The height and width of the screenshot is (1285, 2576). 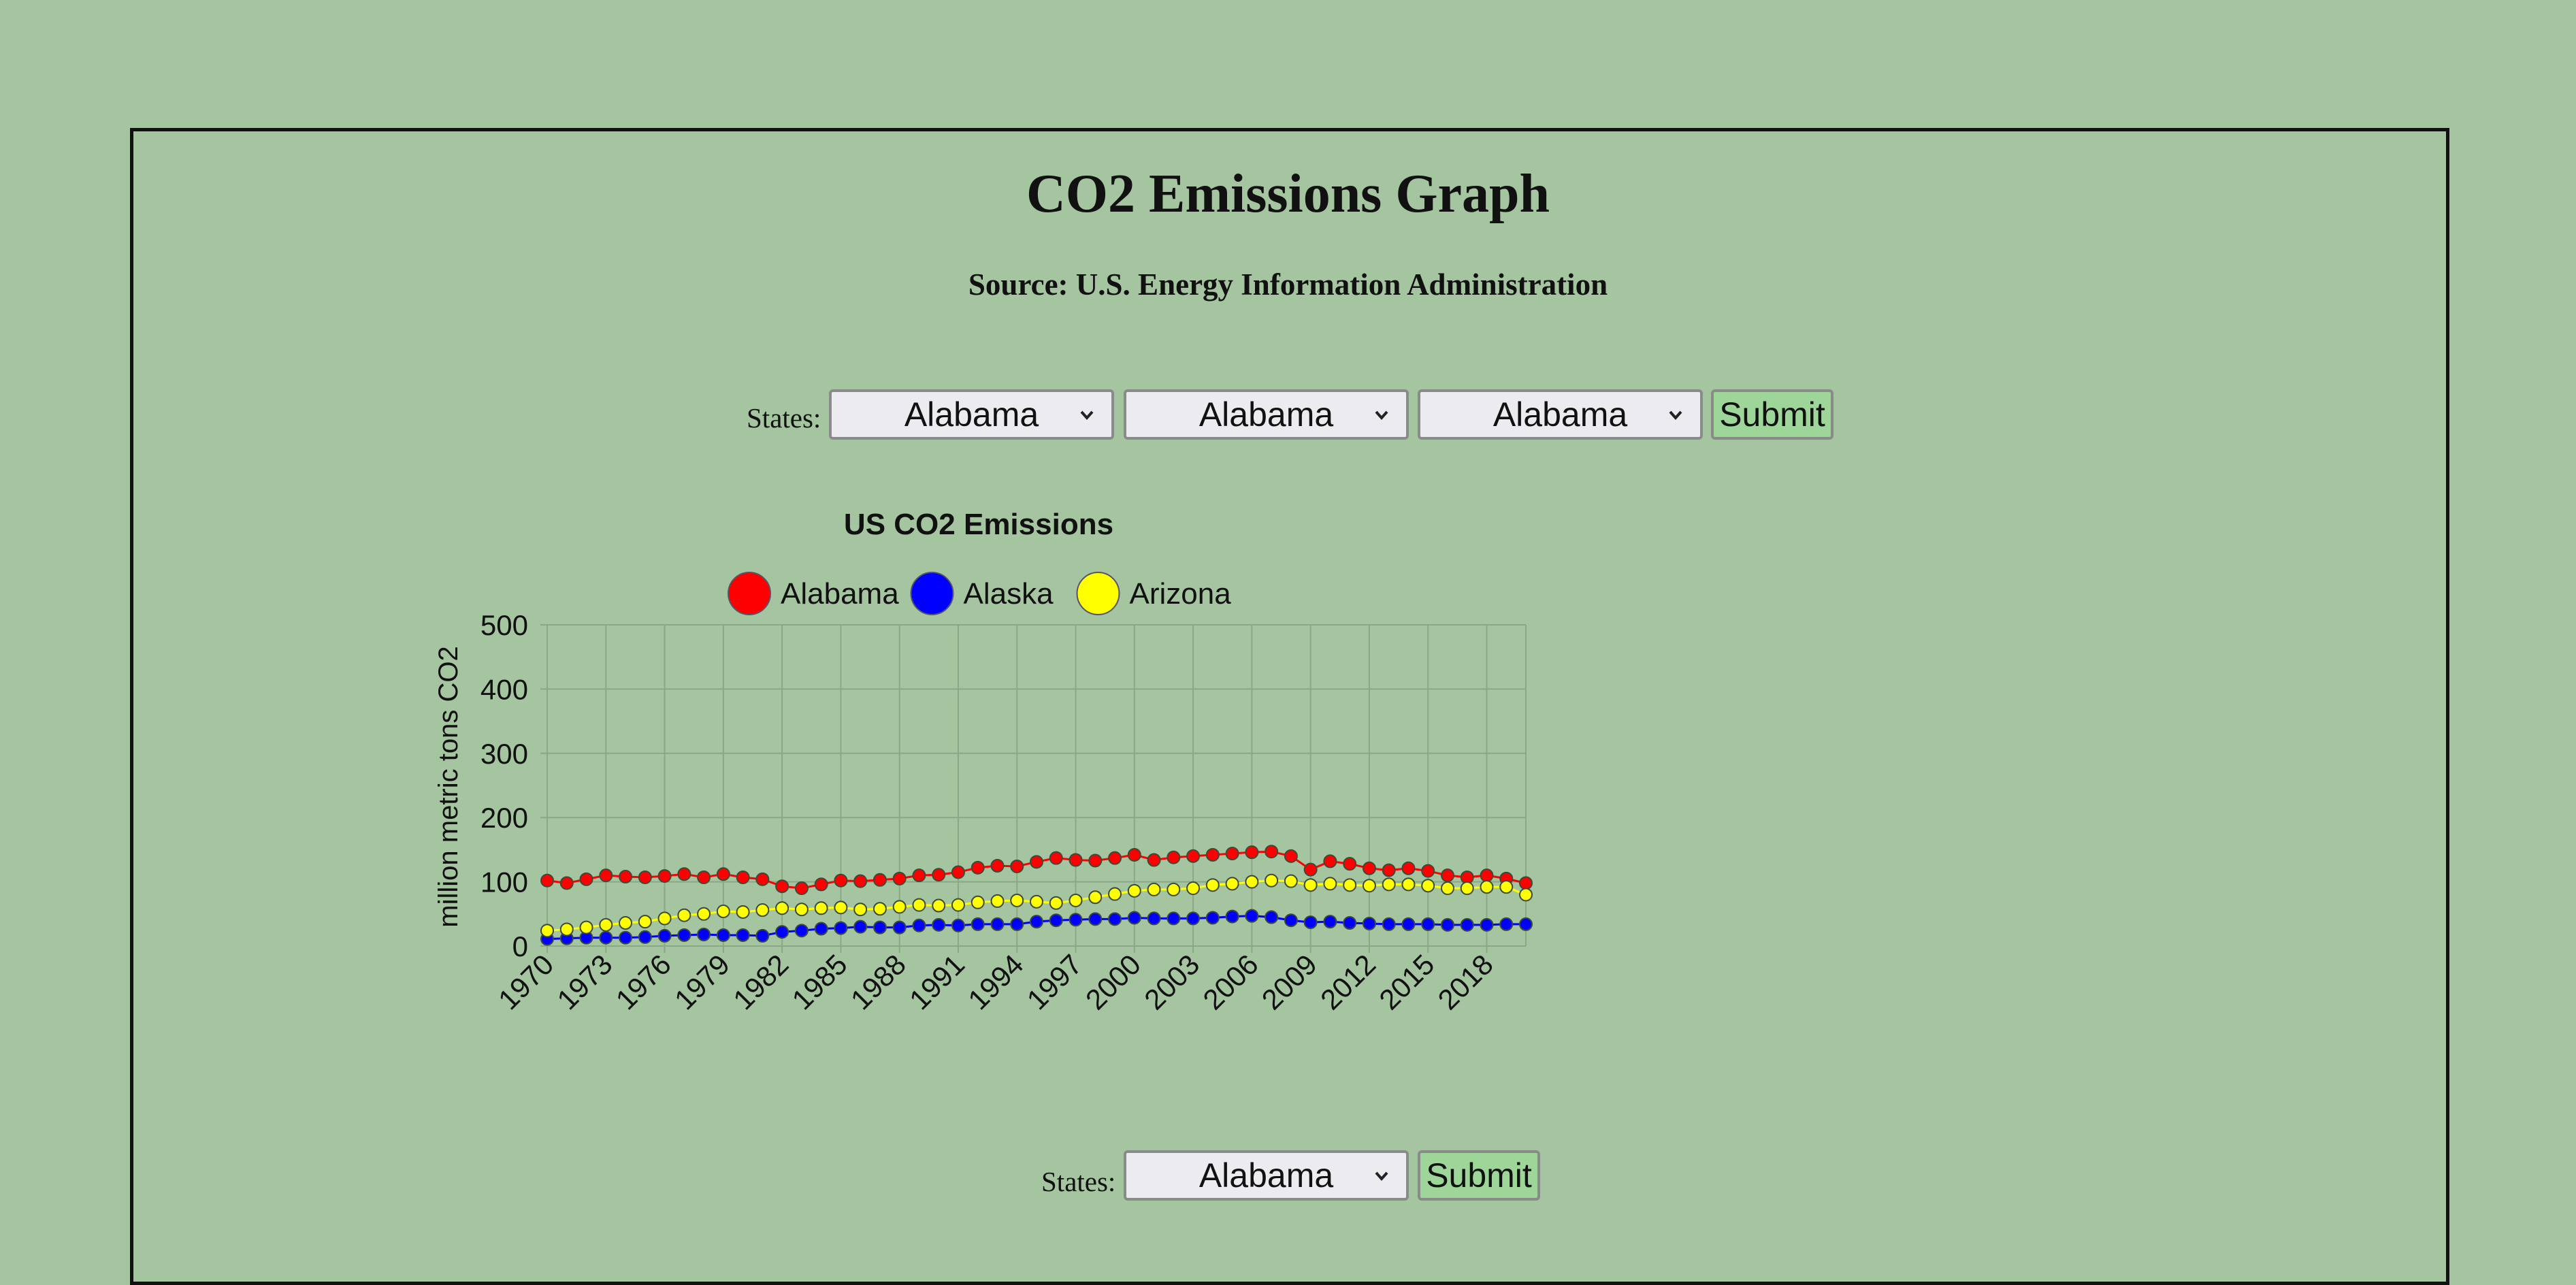 What do you see at coordinates (1266, 415) in the screenshot?
I see `state-select-2: Alabama` at bounding box center [1266, 415].